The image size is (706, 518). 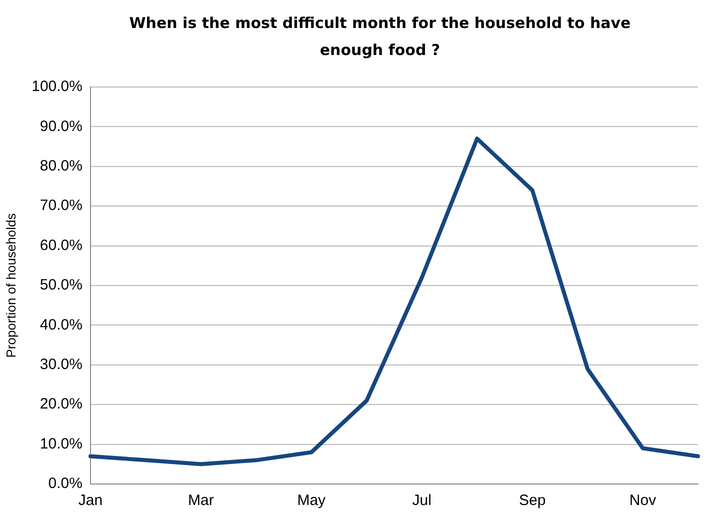 What do you see at coordinates (61, 365) in the screenshot?
I see `y-tick-label: 30.0%` at bounding box center [61, 365].